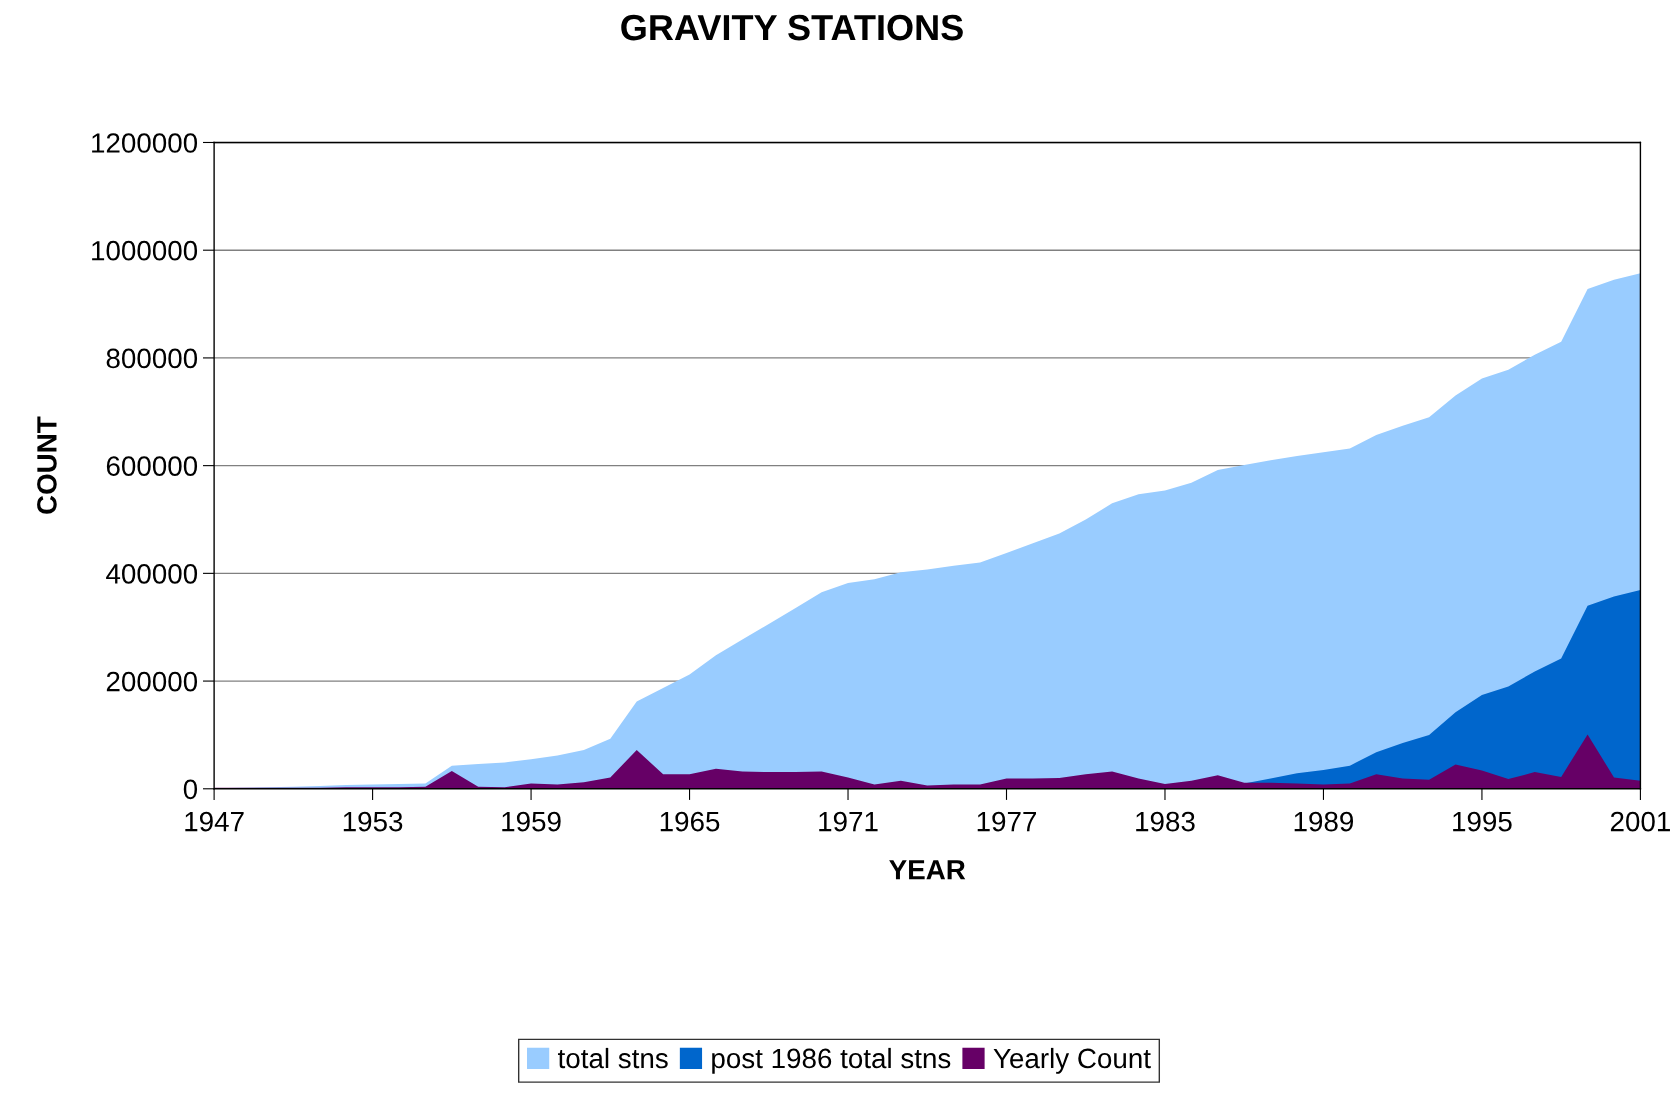 This screenshot has height=1096, width=1678. Describe the element at coordinates (531, 821) in the screenshot. I see `x-tick-label: 1959` at that location.